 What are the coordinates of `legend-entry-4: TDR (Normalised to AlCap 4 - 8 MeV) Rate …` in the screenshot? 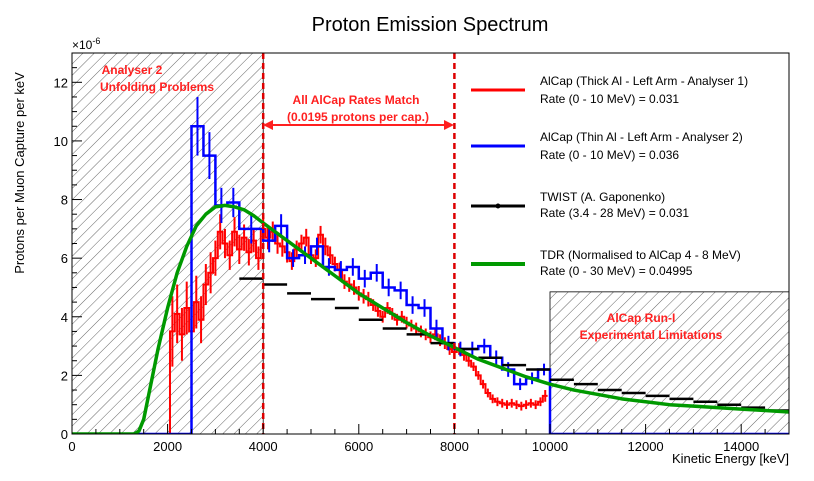 It's located at (606, 263).